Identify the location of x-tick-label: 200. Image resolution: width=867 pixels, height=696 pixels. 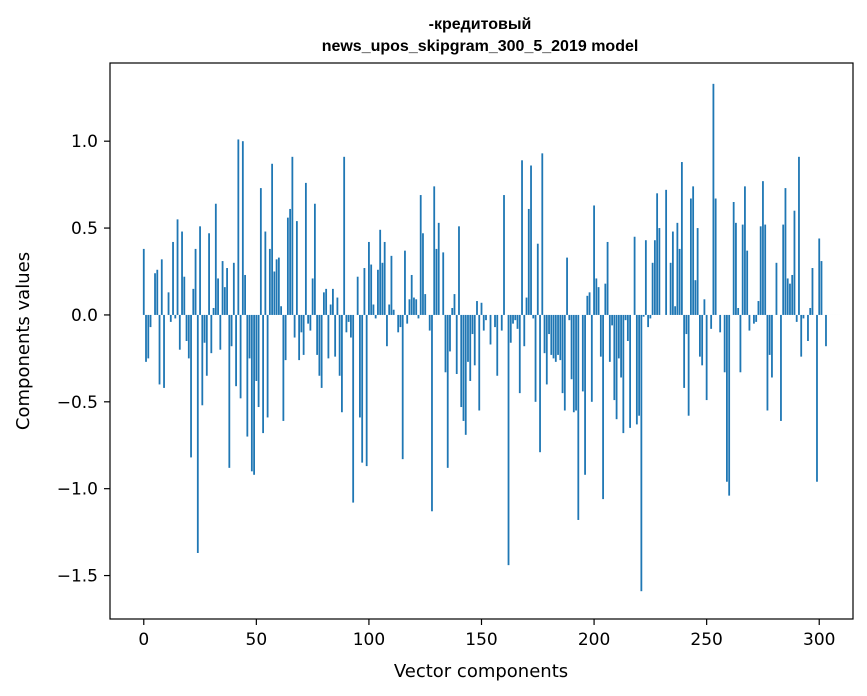
(594, 640).